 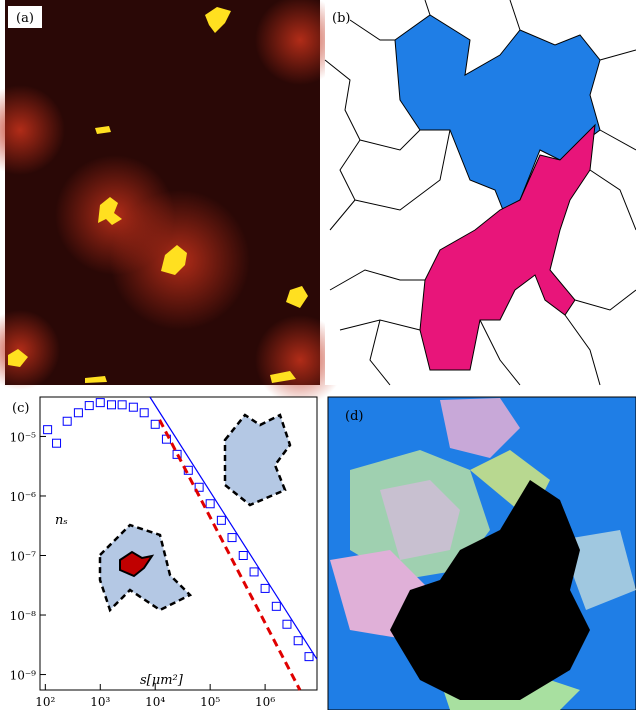 I want to click on x-axis-label: s[μm²], so click(x=162, y=680).